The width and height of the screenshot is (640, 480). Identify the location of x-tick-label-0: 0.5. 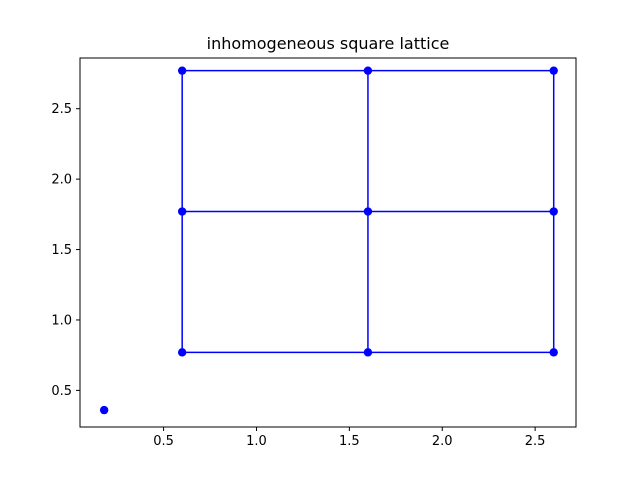
(163, 441).